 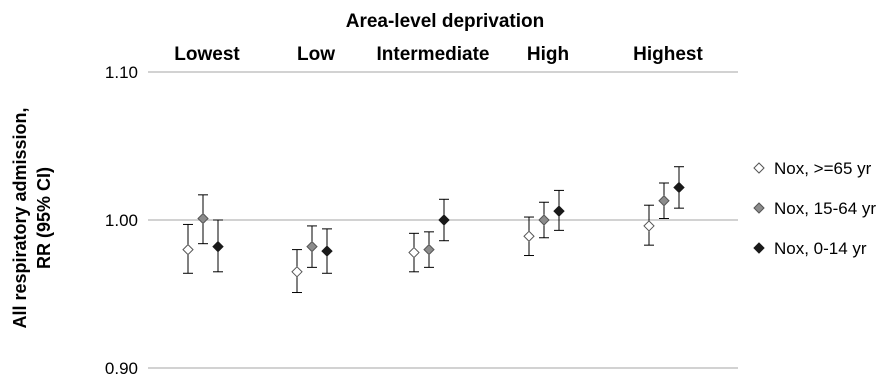 What do you see at coordinates (121, 72) in the screenshot?
I see `y-tick-label: 1.10` at bounding box center [121, 72].